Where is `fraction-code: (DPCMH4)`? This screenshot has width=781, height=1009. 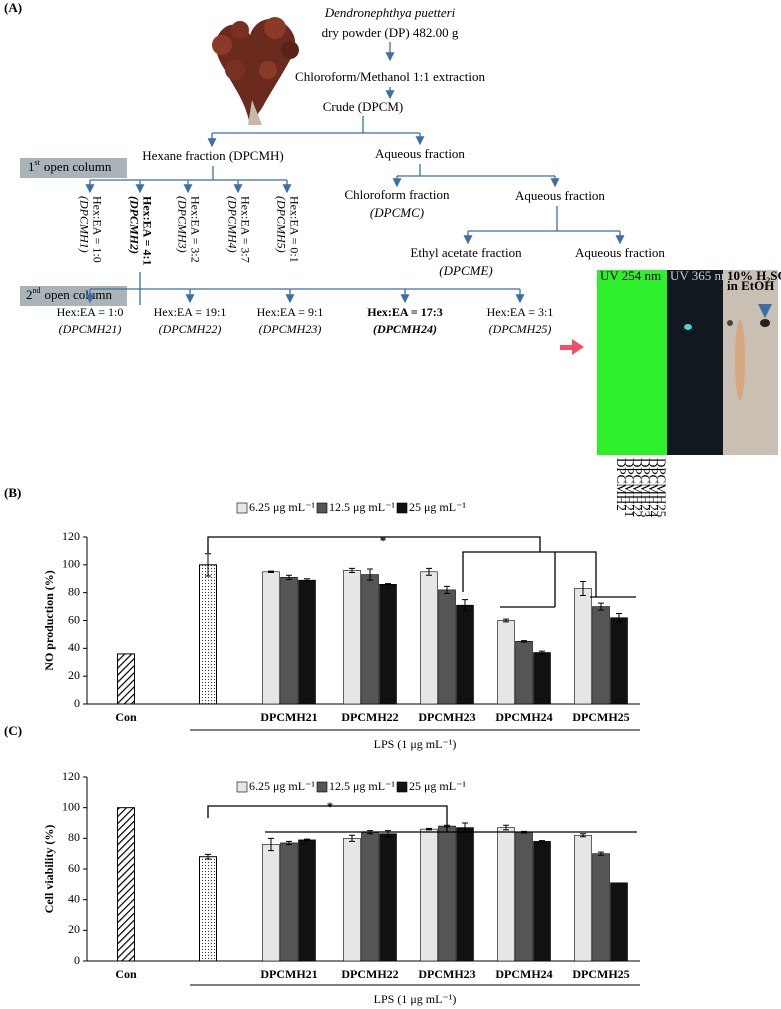 fraction-code: (DPCMH4) is located at coordinates (232, 224).